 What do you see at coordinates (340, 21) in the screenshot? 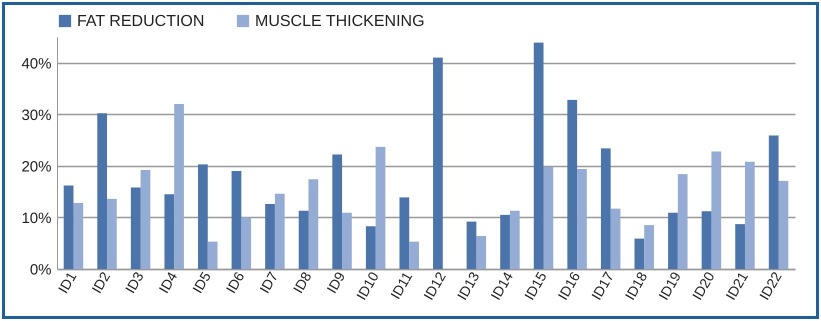
I see `legend-label: MUSCLE THICKENING` at bounding box center [340, 21].